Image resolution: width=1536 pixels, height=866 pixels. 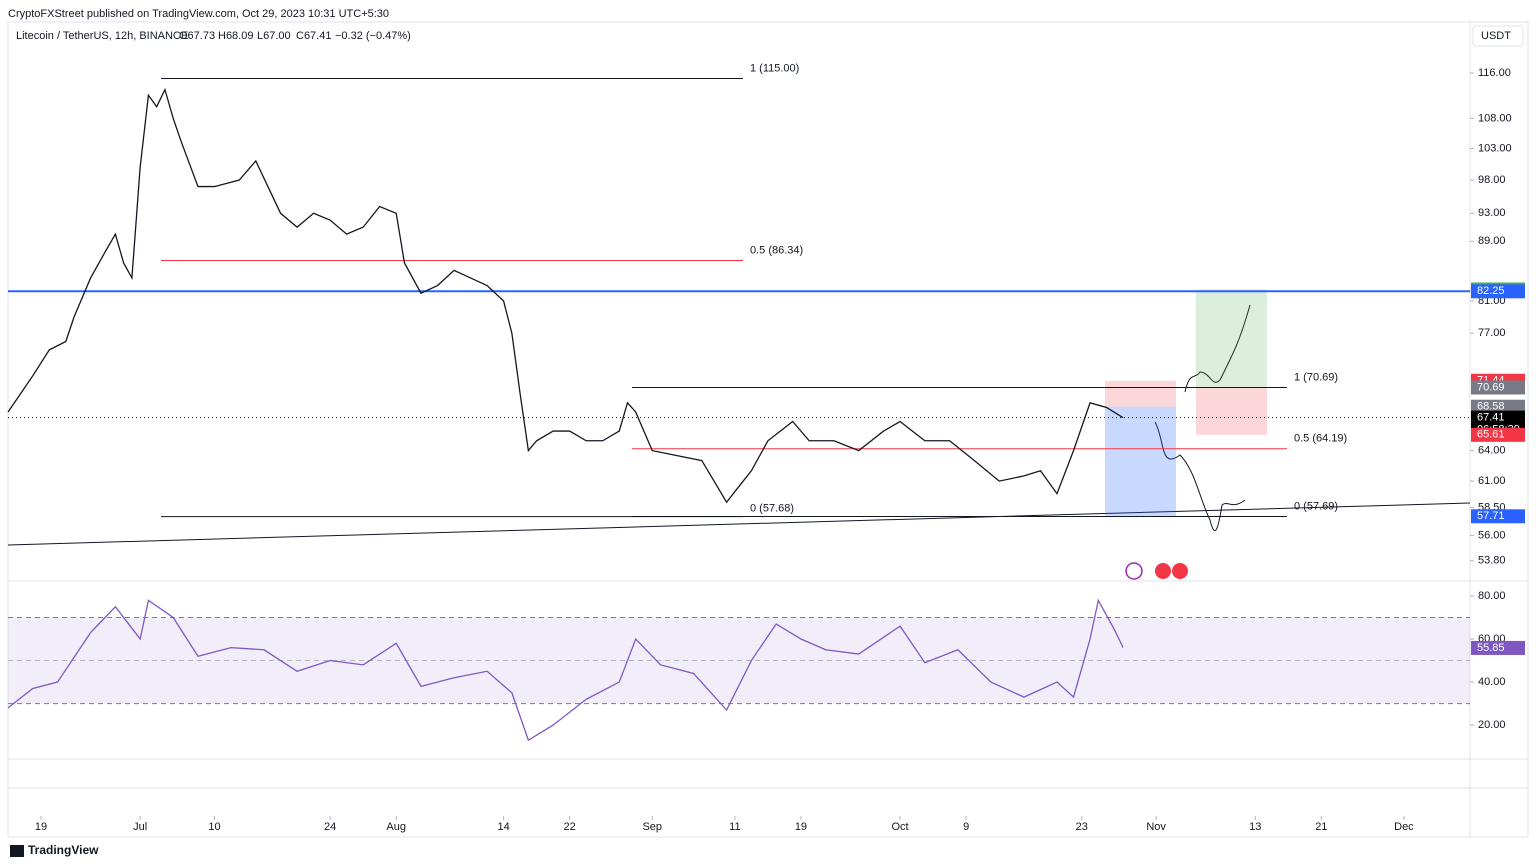 What do you see at coordinates (1492, 481) in the screenshot?
I see `y-tick-label: 61.00` at bounding box center [1492, 481].